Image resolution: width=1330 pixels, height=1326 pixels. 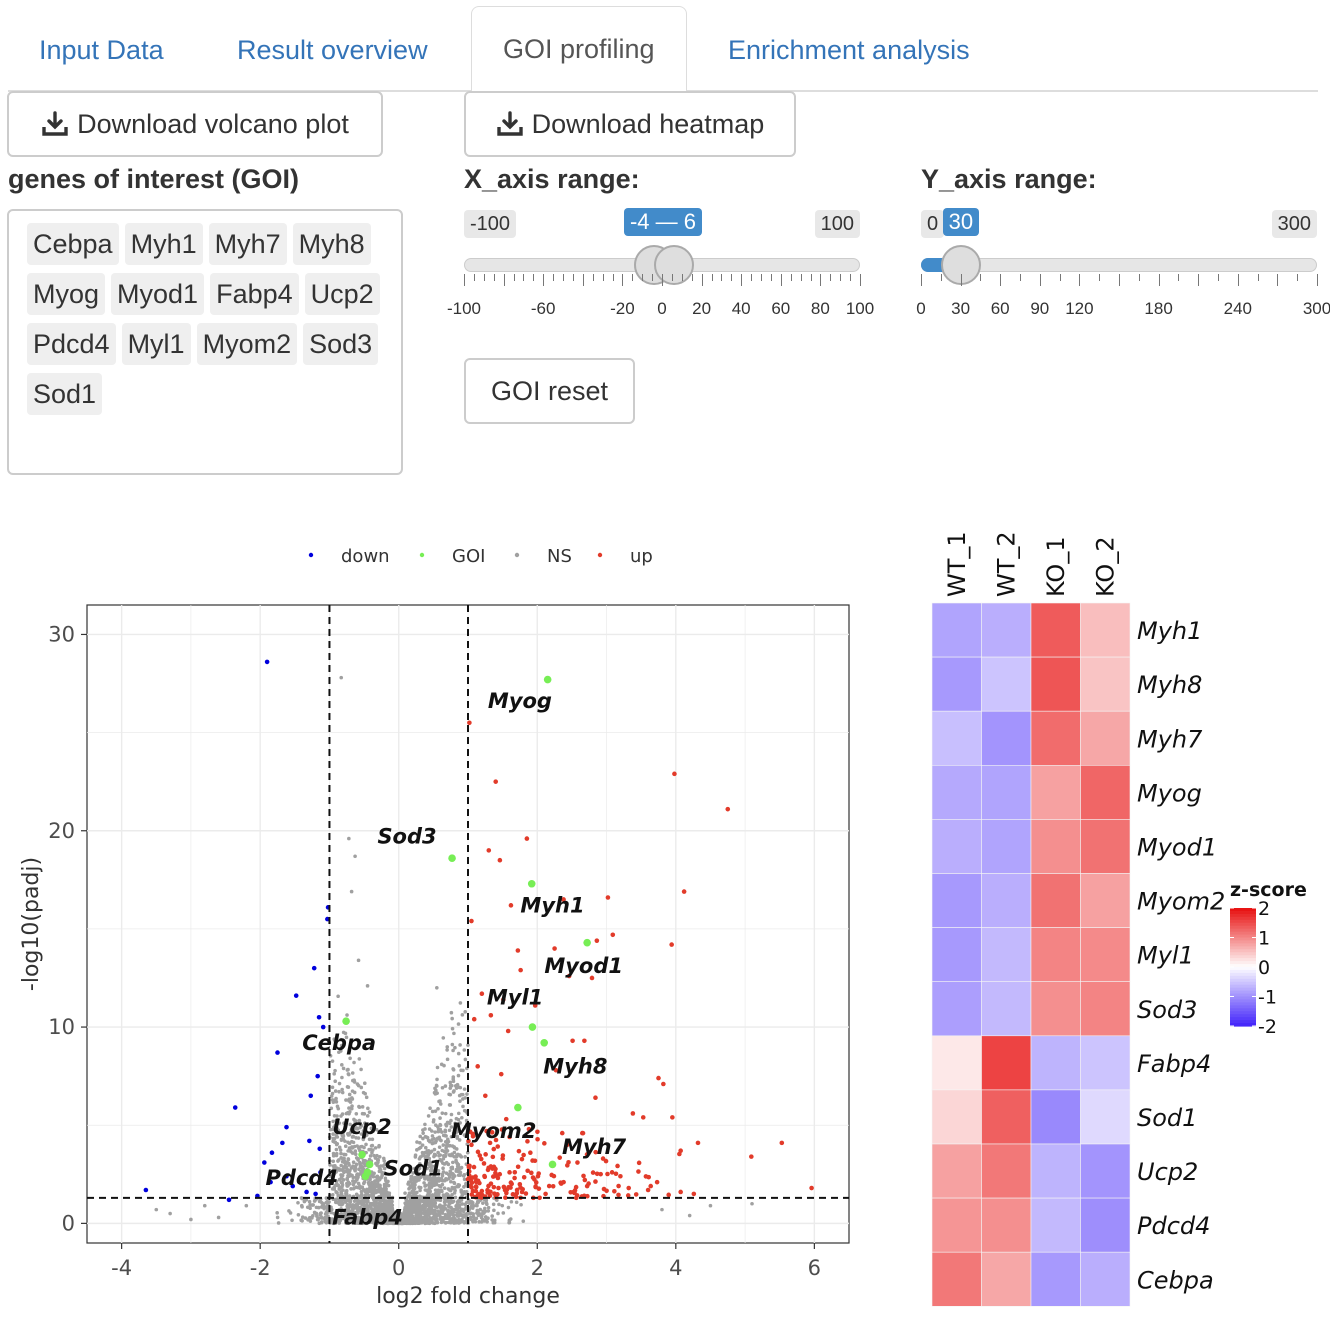 I want to click on heatmap-row-label: Myog, so click(x=1169, y=793).